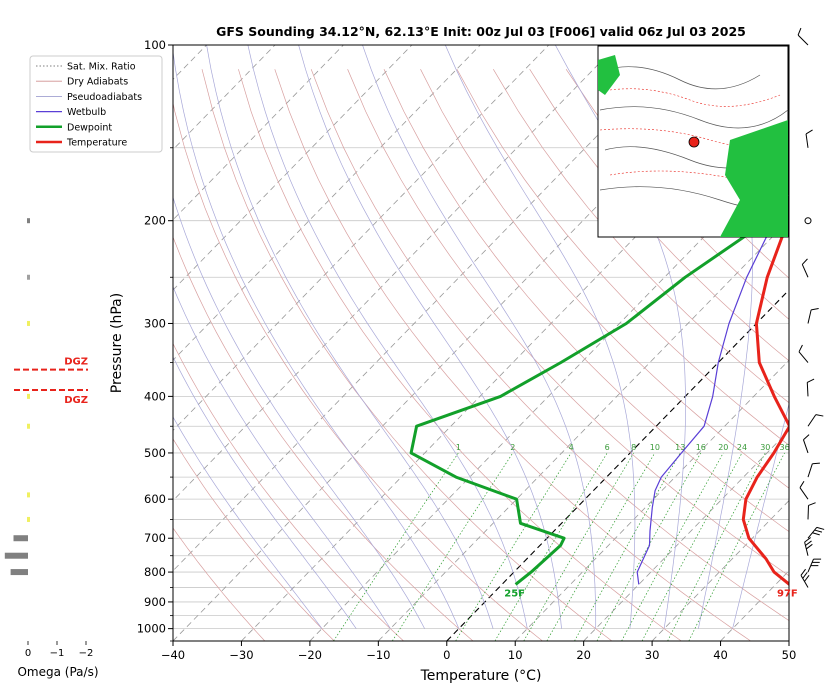 This screenshot has height=691, width=833. What do you see at coordinates (155, 453) in the screenshot?
I see `y-tick-label: 500` at bounding box center [155, 453].